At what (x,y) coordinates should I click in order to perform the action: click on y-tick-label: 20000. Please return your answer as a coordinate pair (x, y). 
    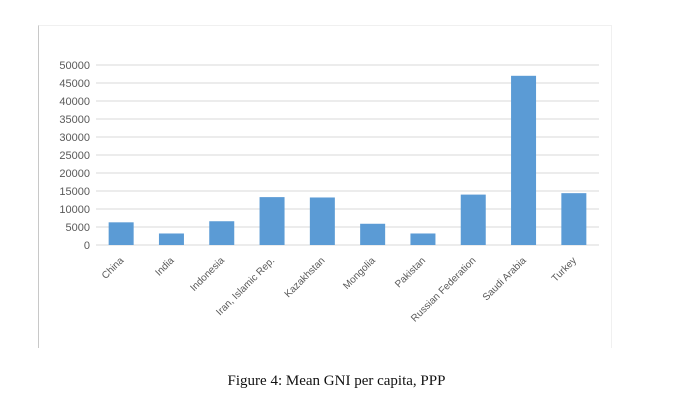
    Looking at the image, I should click on (74, 174).